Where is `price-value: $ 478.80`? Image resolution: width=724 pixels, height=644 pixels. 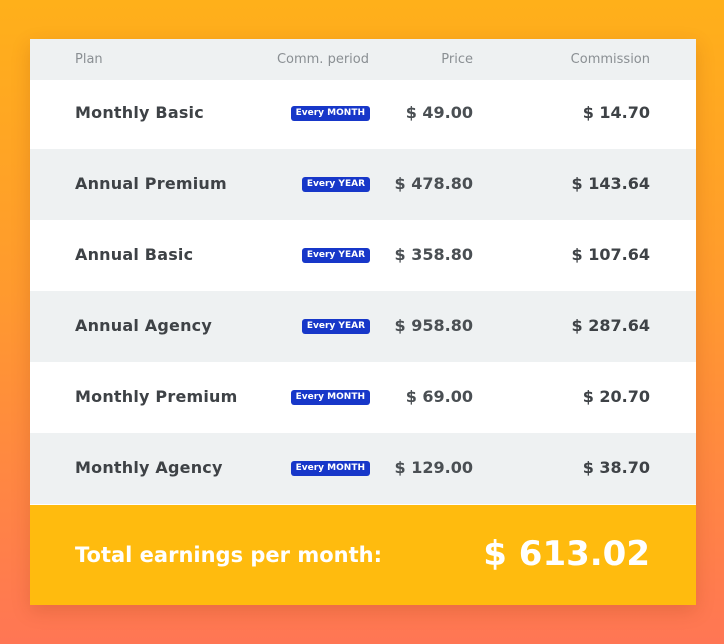
price-value: $ 478.80 is located at coordinates (433, 183).